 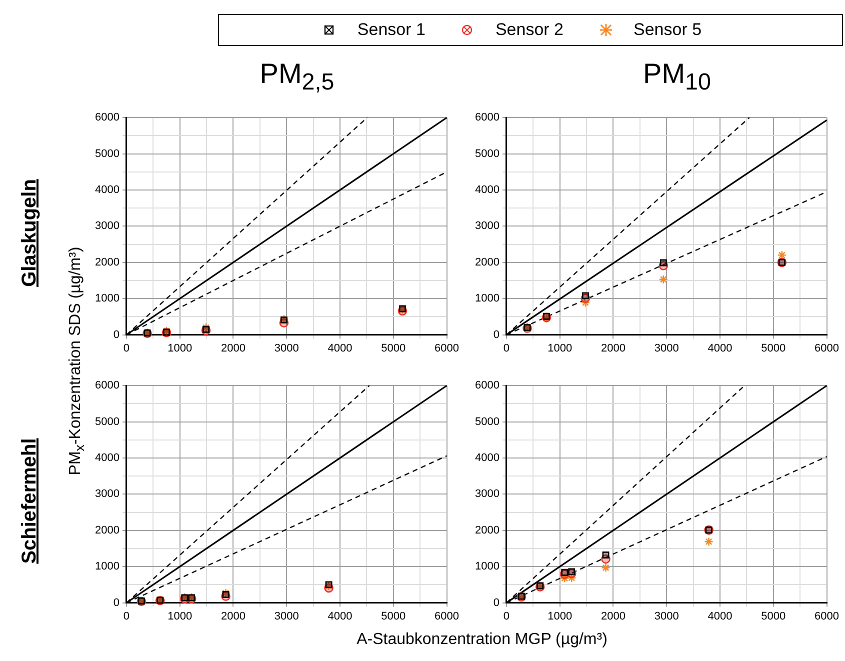 I want to click on legend-label: Sensor 5, so click(x=668, y=30).